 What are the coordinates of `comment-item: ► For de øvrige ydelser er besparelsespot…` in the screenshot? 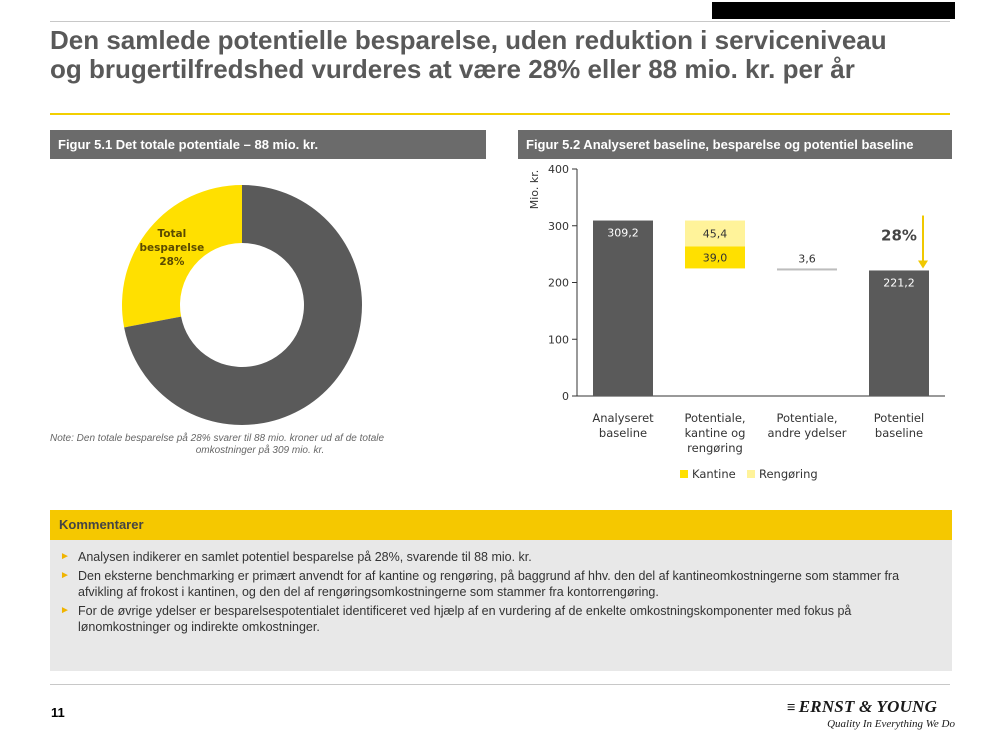 It's located at (500, 619).